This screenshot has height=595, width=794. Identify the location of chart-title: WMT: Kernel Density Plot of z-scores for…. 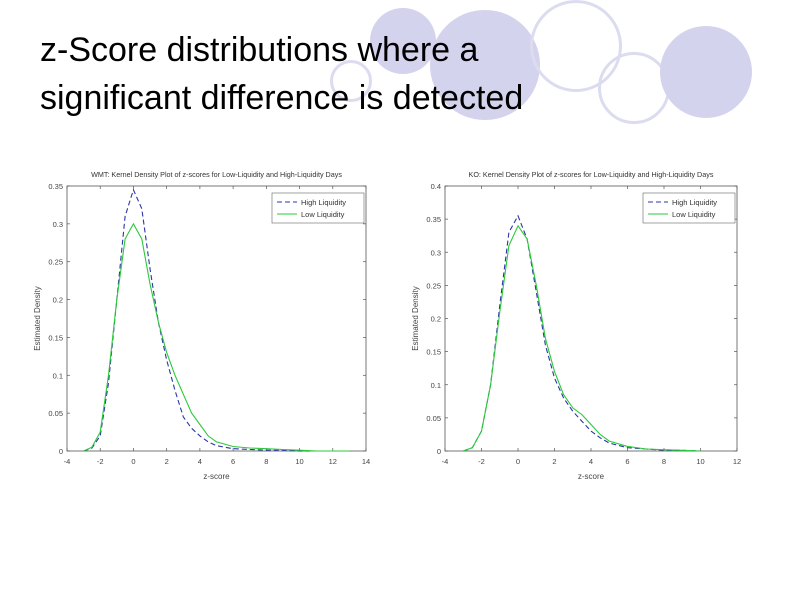
(216, 174).